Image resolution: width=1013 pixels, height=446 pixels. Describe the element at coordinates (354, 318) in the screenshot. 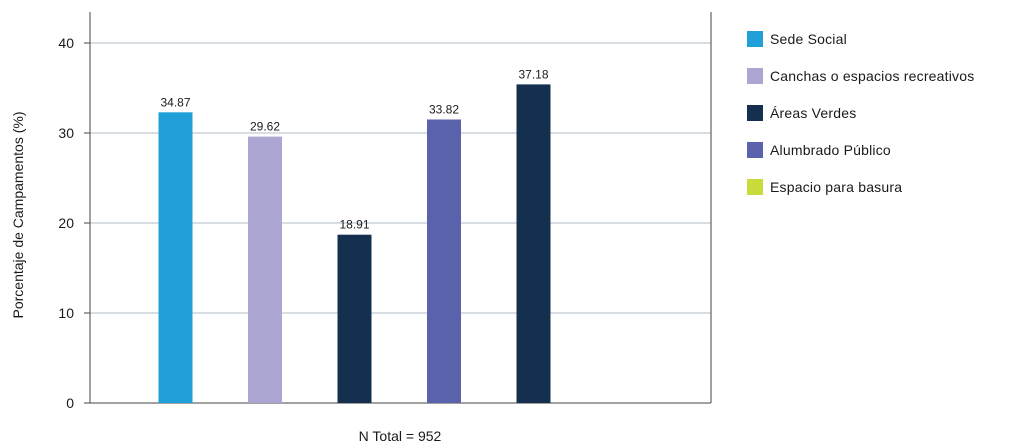

I see `bar-áreas-verdes` at that location.